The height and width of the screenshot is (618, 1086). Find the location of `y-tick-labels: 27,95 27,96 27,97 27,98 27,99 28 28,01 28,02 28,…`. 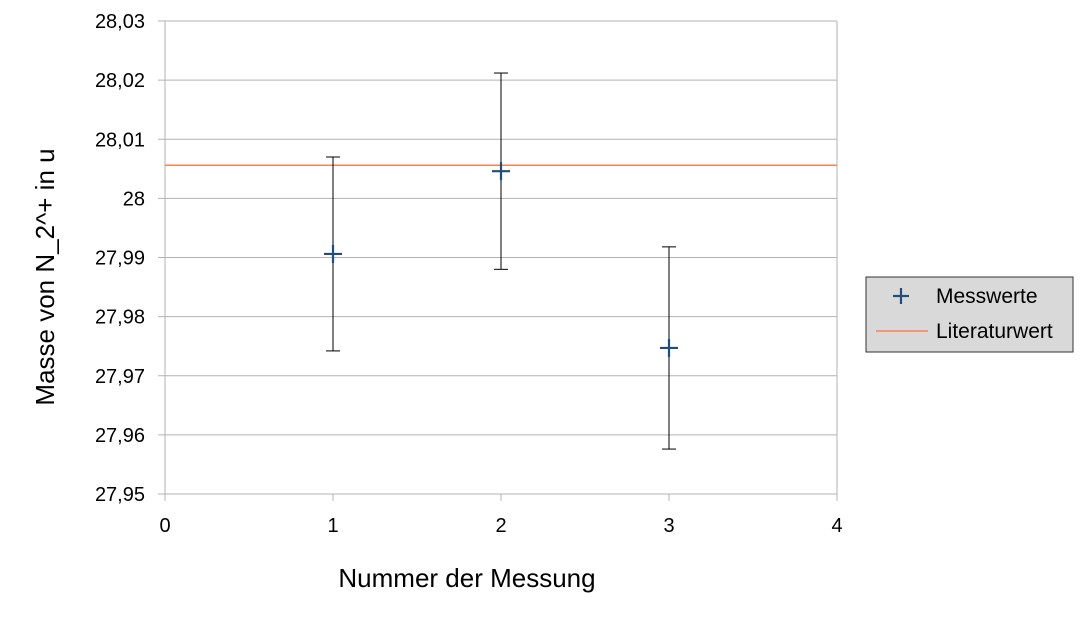

y-tick-labels: 27,95 27,96 27,97 27,98 27,99 28 28,01 28,02 28,… is located at coordinates (120, 258).